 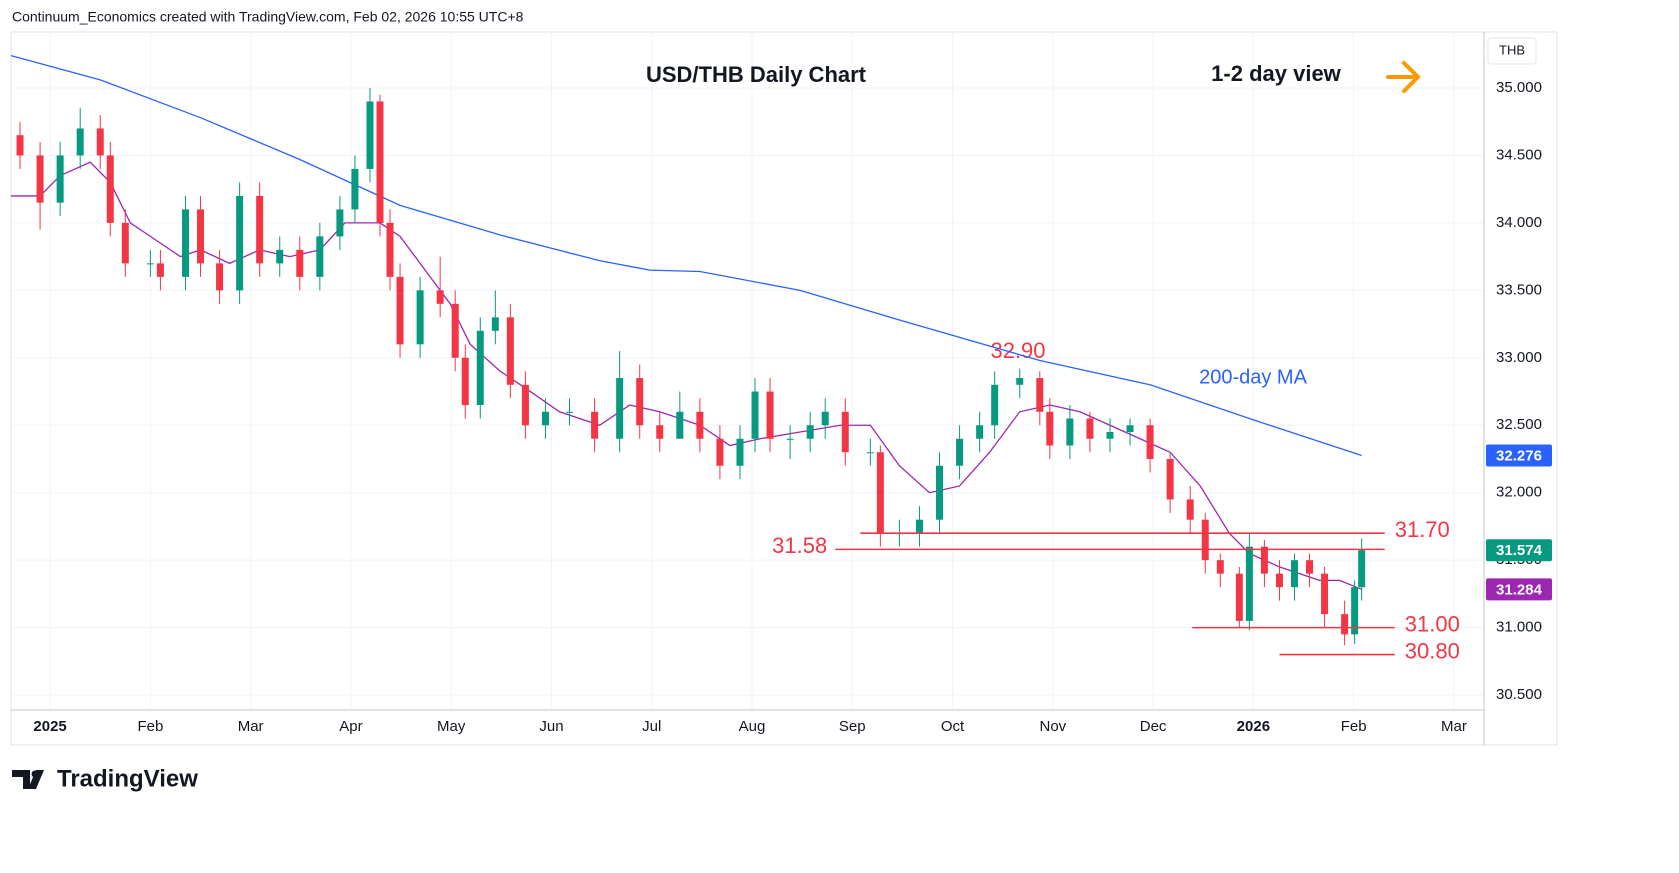 What do you see at coordinates (551, 726) in the screenshot?
I see `x-tick-label: Jun` at bounding box center [551, 726].